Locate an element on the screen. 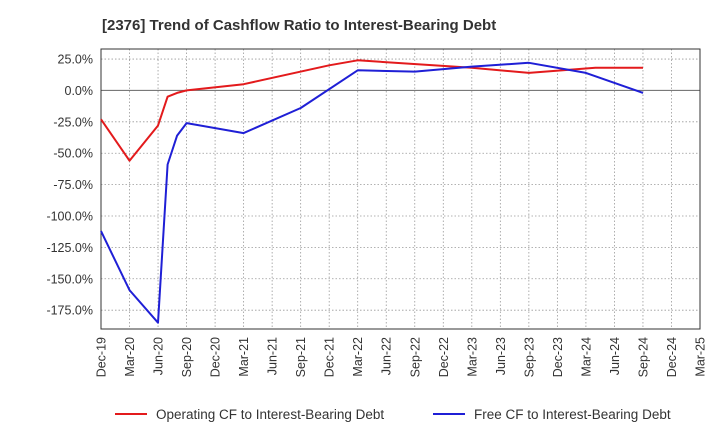 This screenshot has height=440, width=720. y-tick-label: 25.0% is located at coordinates (75, 60).